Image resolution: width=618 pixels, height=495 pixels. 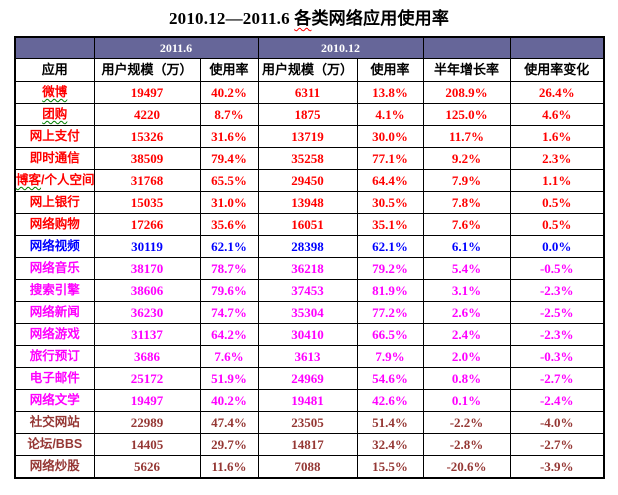 What do you see at coordinates (54, 356) in the screenshot?
I see `app-name-text: 旅行预订` at bounding box center [54, 356].